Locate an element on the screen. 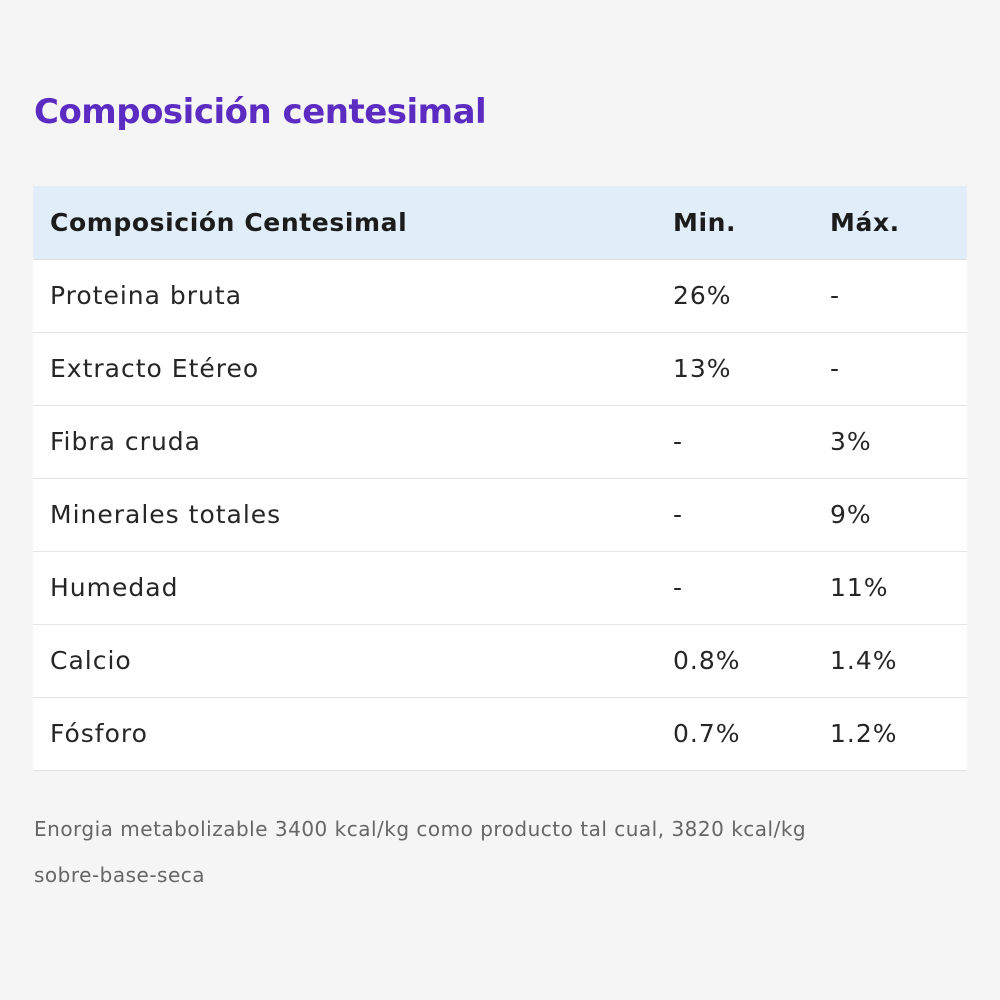 The height and width of the screenshot is (1000, 1000). row-name: Proteina bruta is located at coordinates (344, 296).